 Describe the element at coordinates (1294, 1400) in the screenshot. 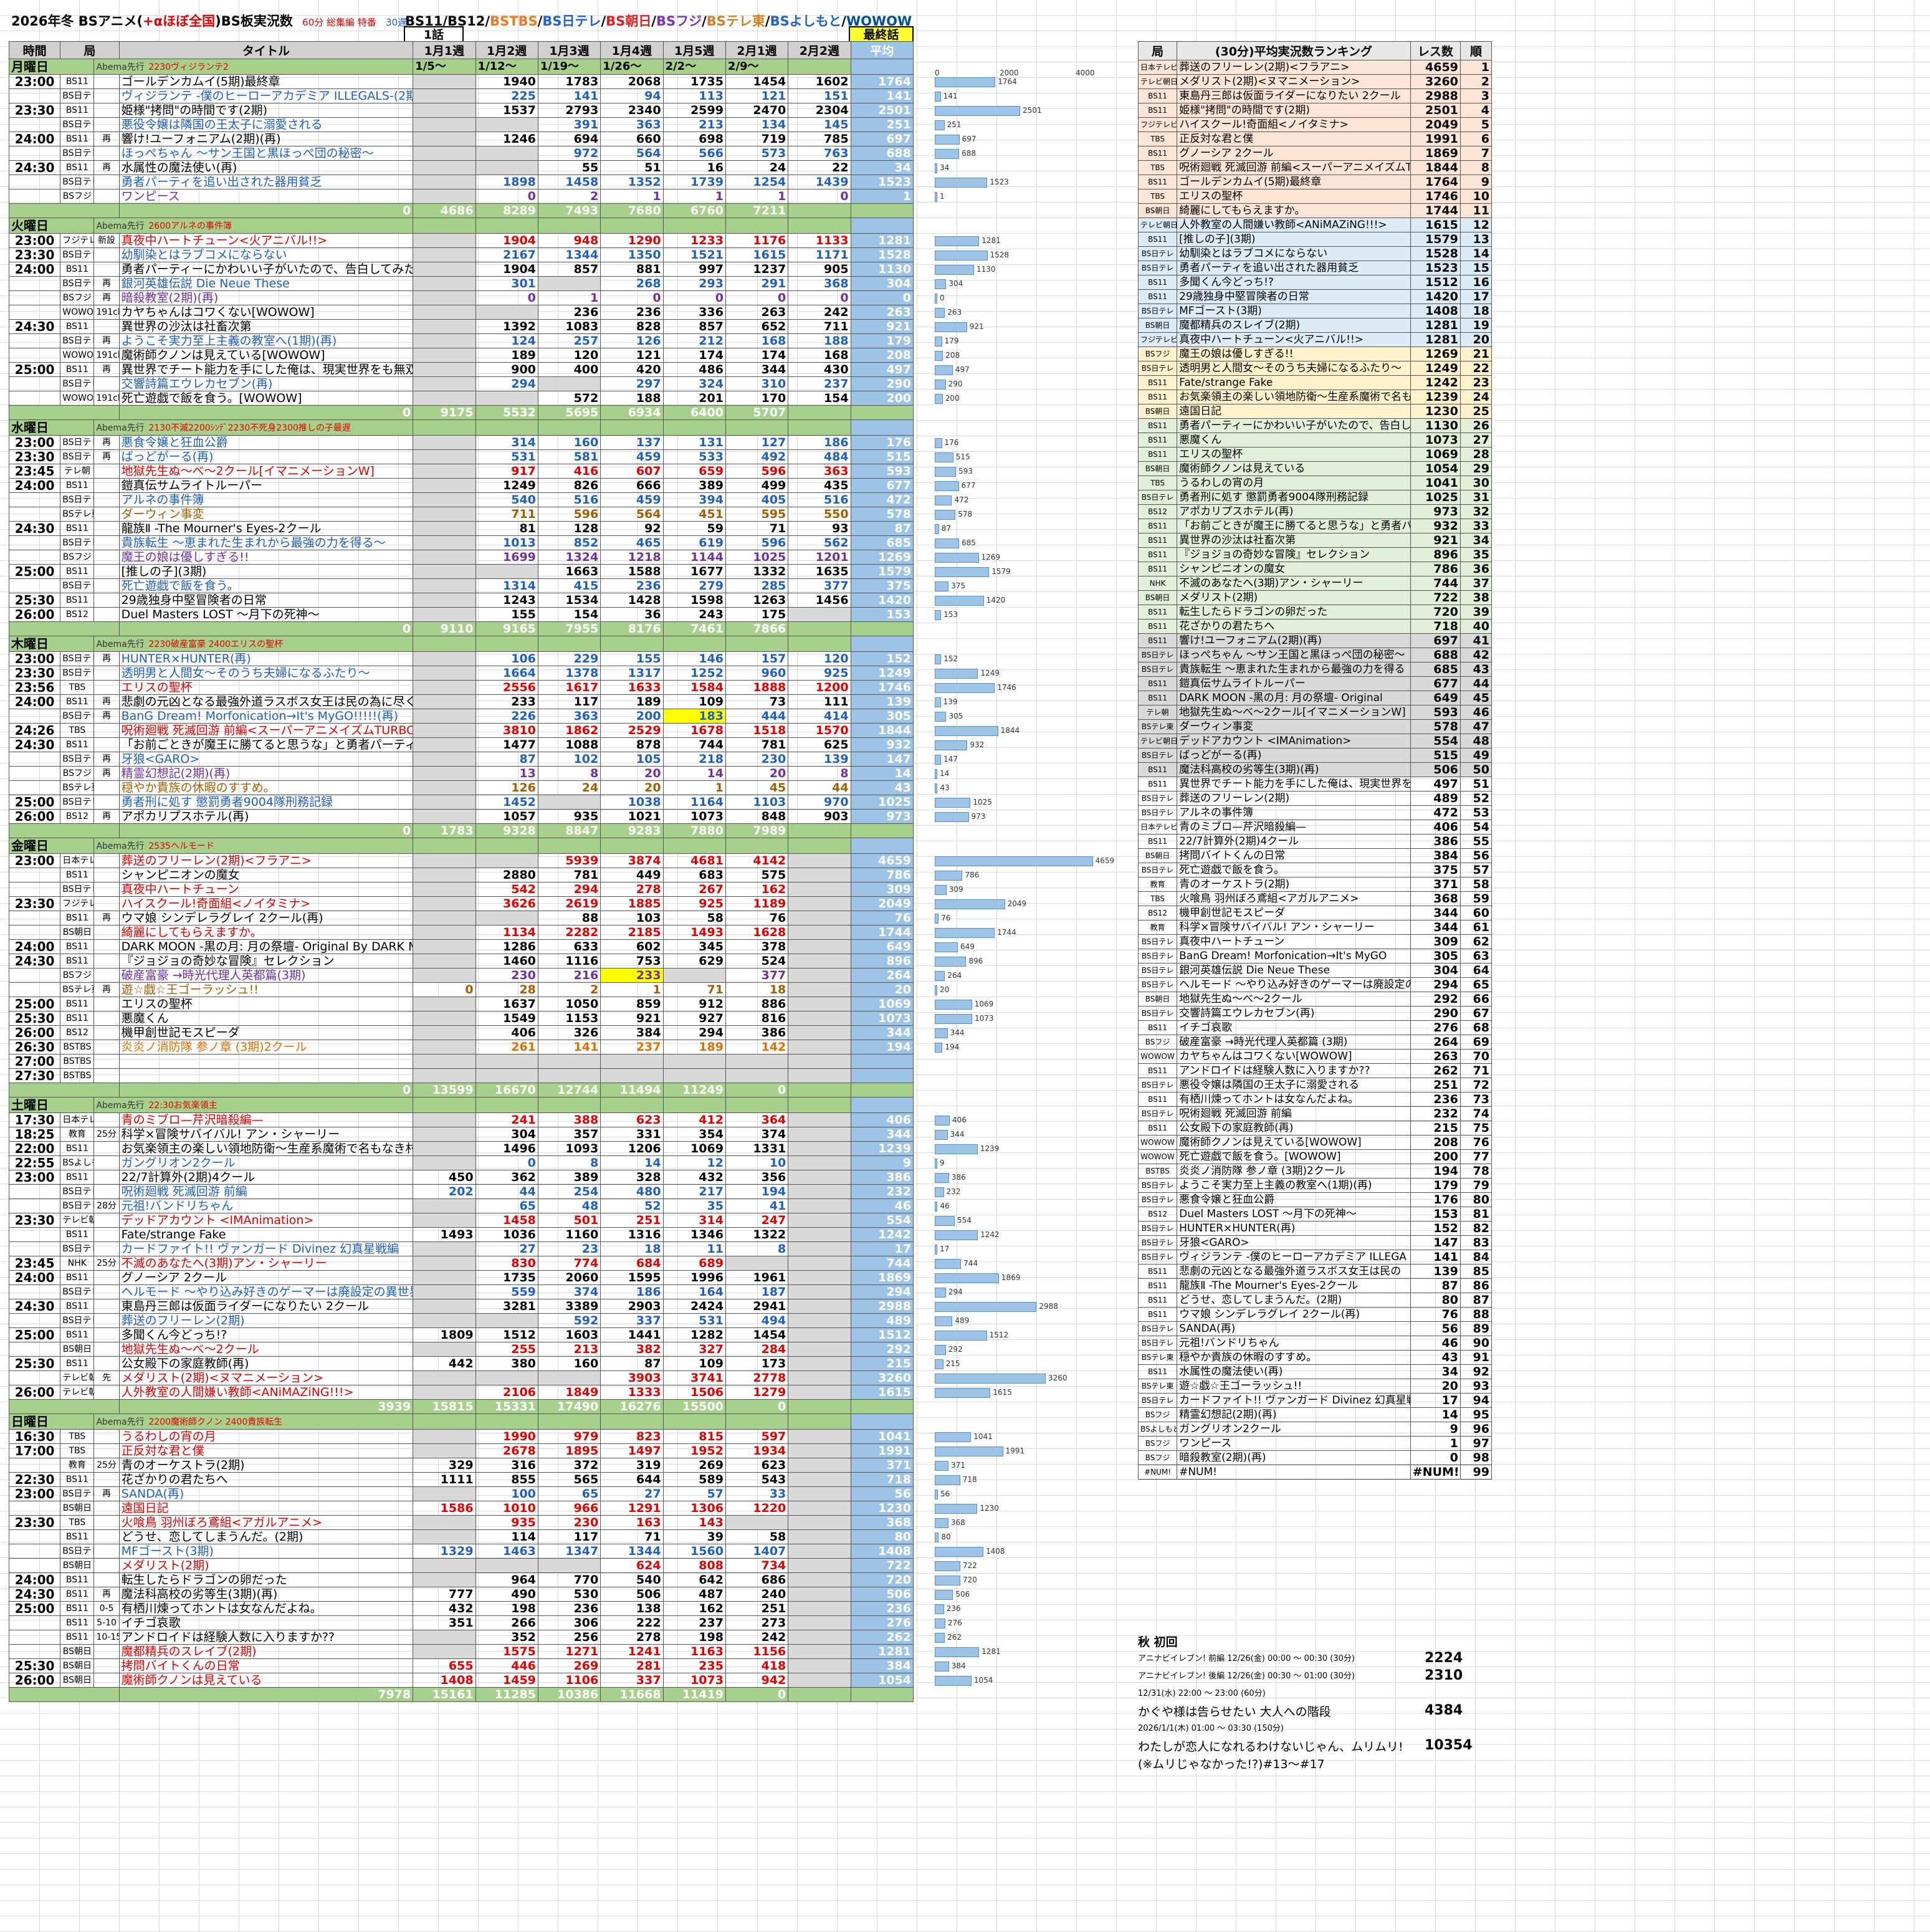

I see `rank-title: カードファイト!! ヴァンガード Divinez 幻真星戦` at that location.